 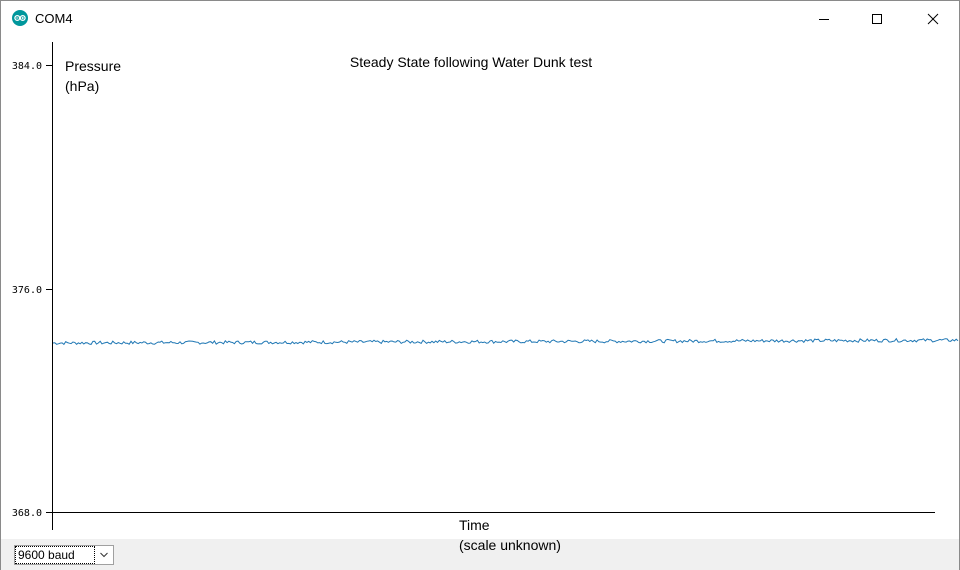 What do you see at coordinates (27, 66) in the screenshot?
I see `y-tick-label: 384.0` at bounding box center [27, 66].